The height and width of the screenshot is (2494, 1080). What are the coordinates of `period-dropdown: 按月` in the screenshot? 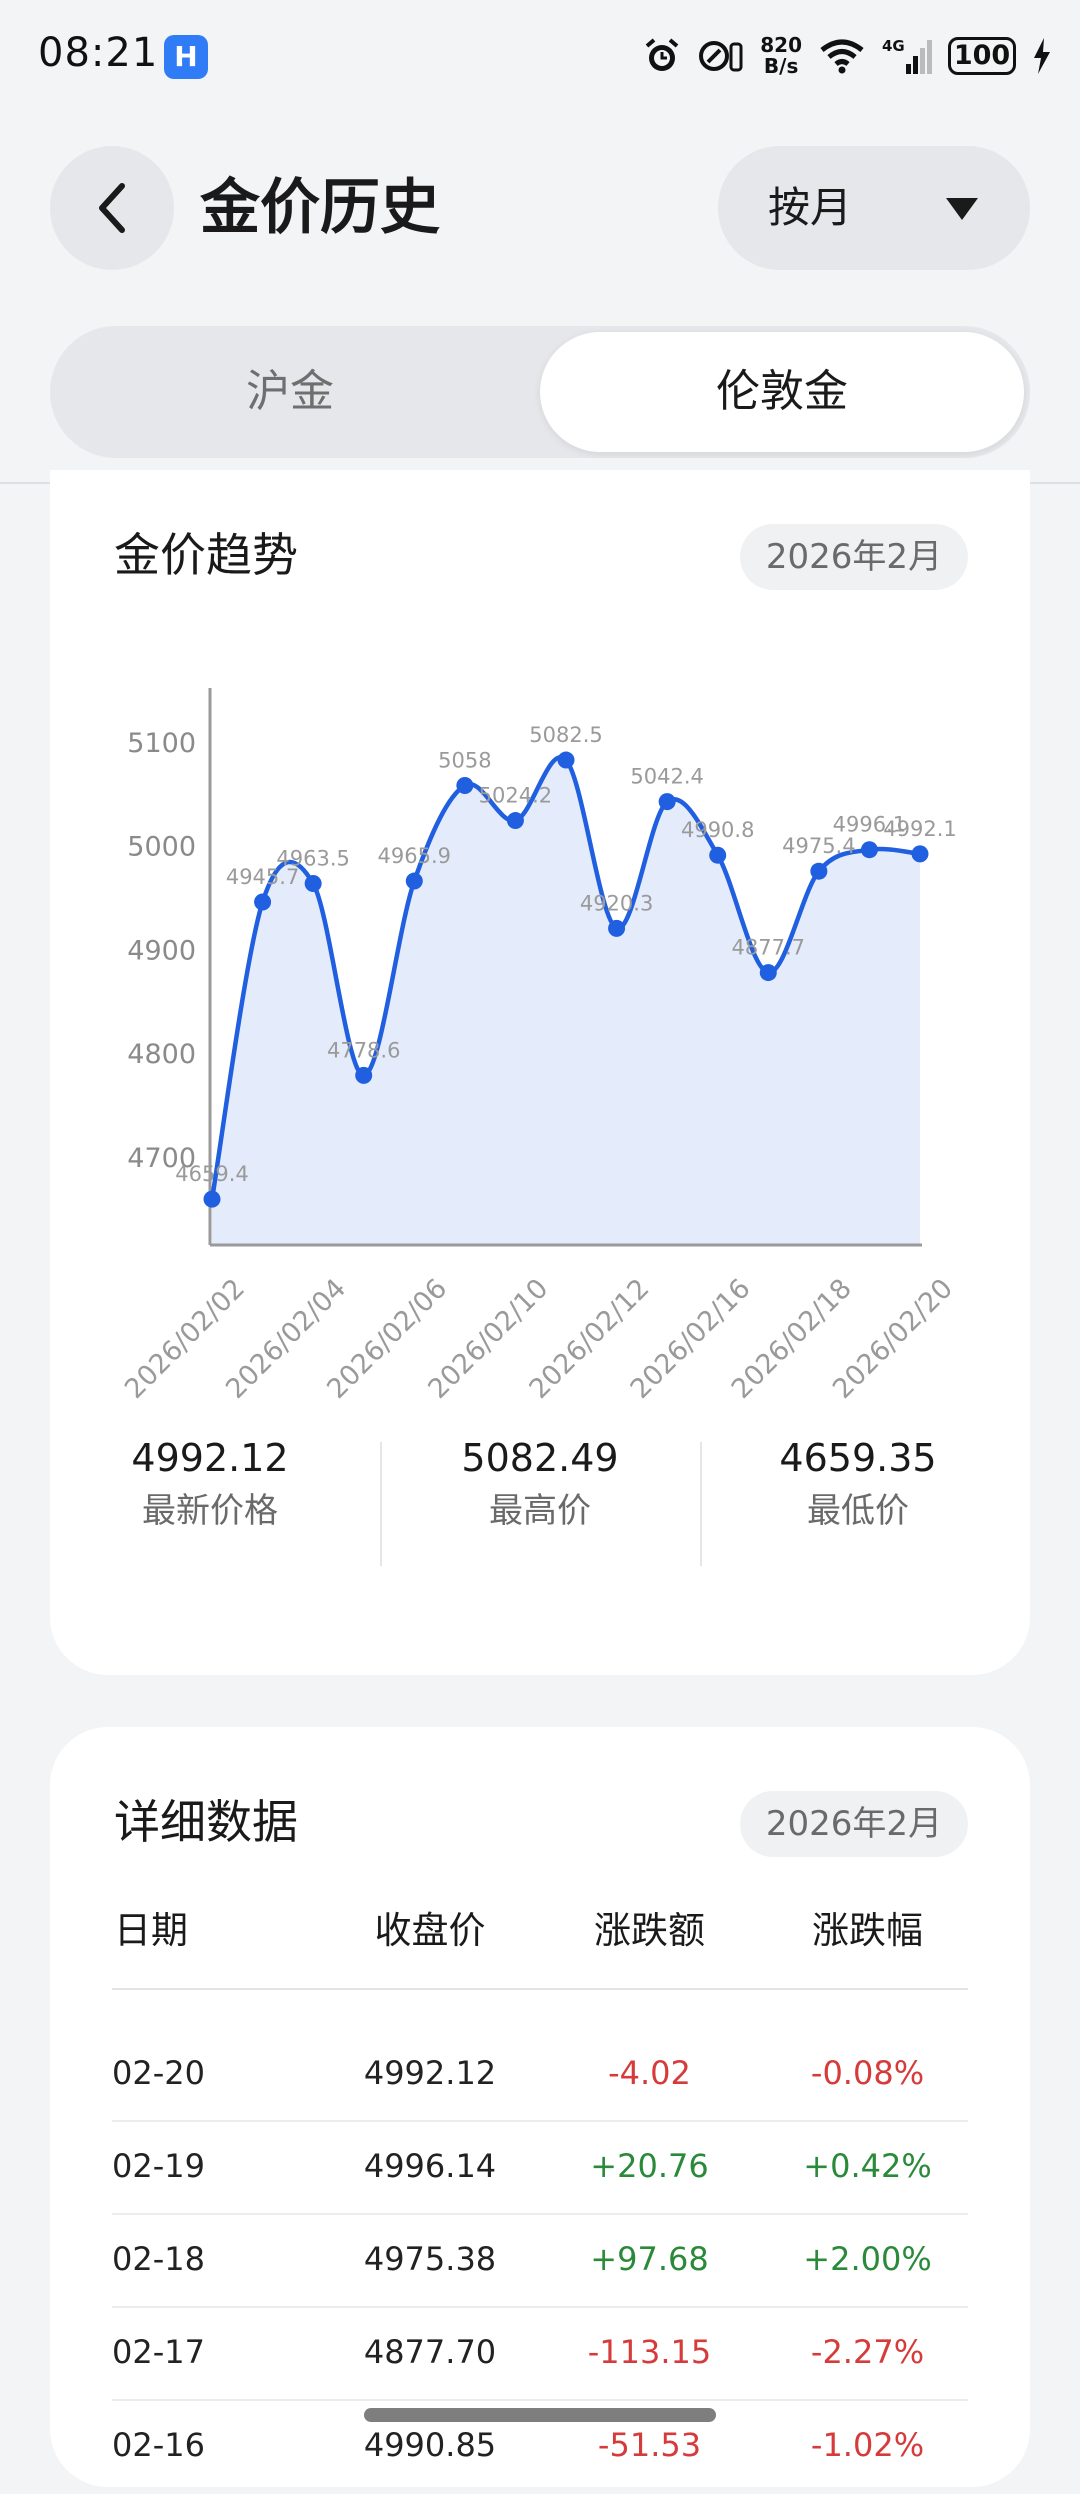 It's located at (874, 208).